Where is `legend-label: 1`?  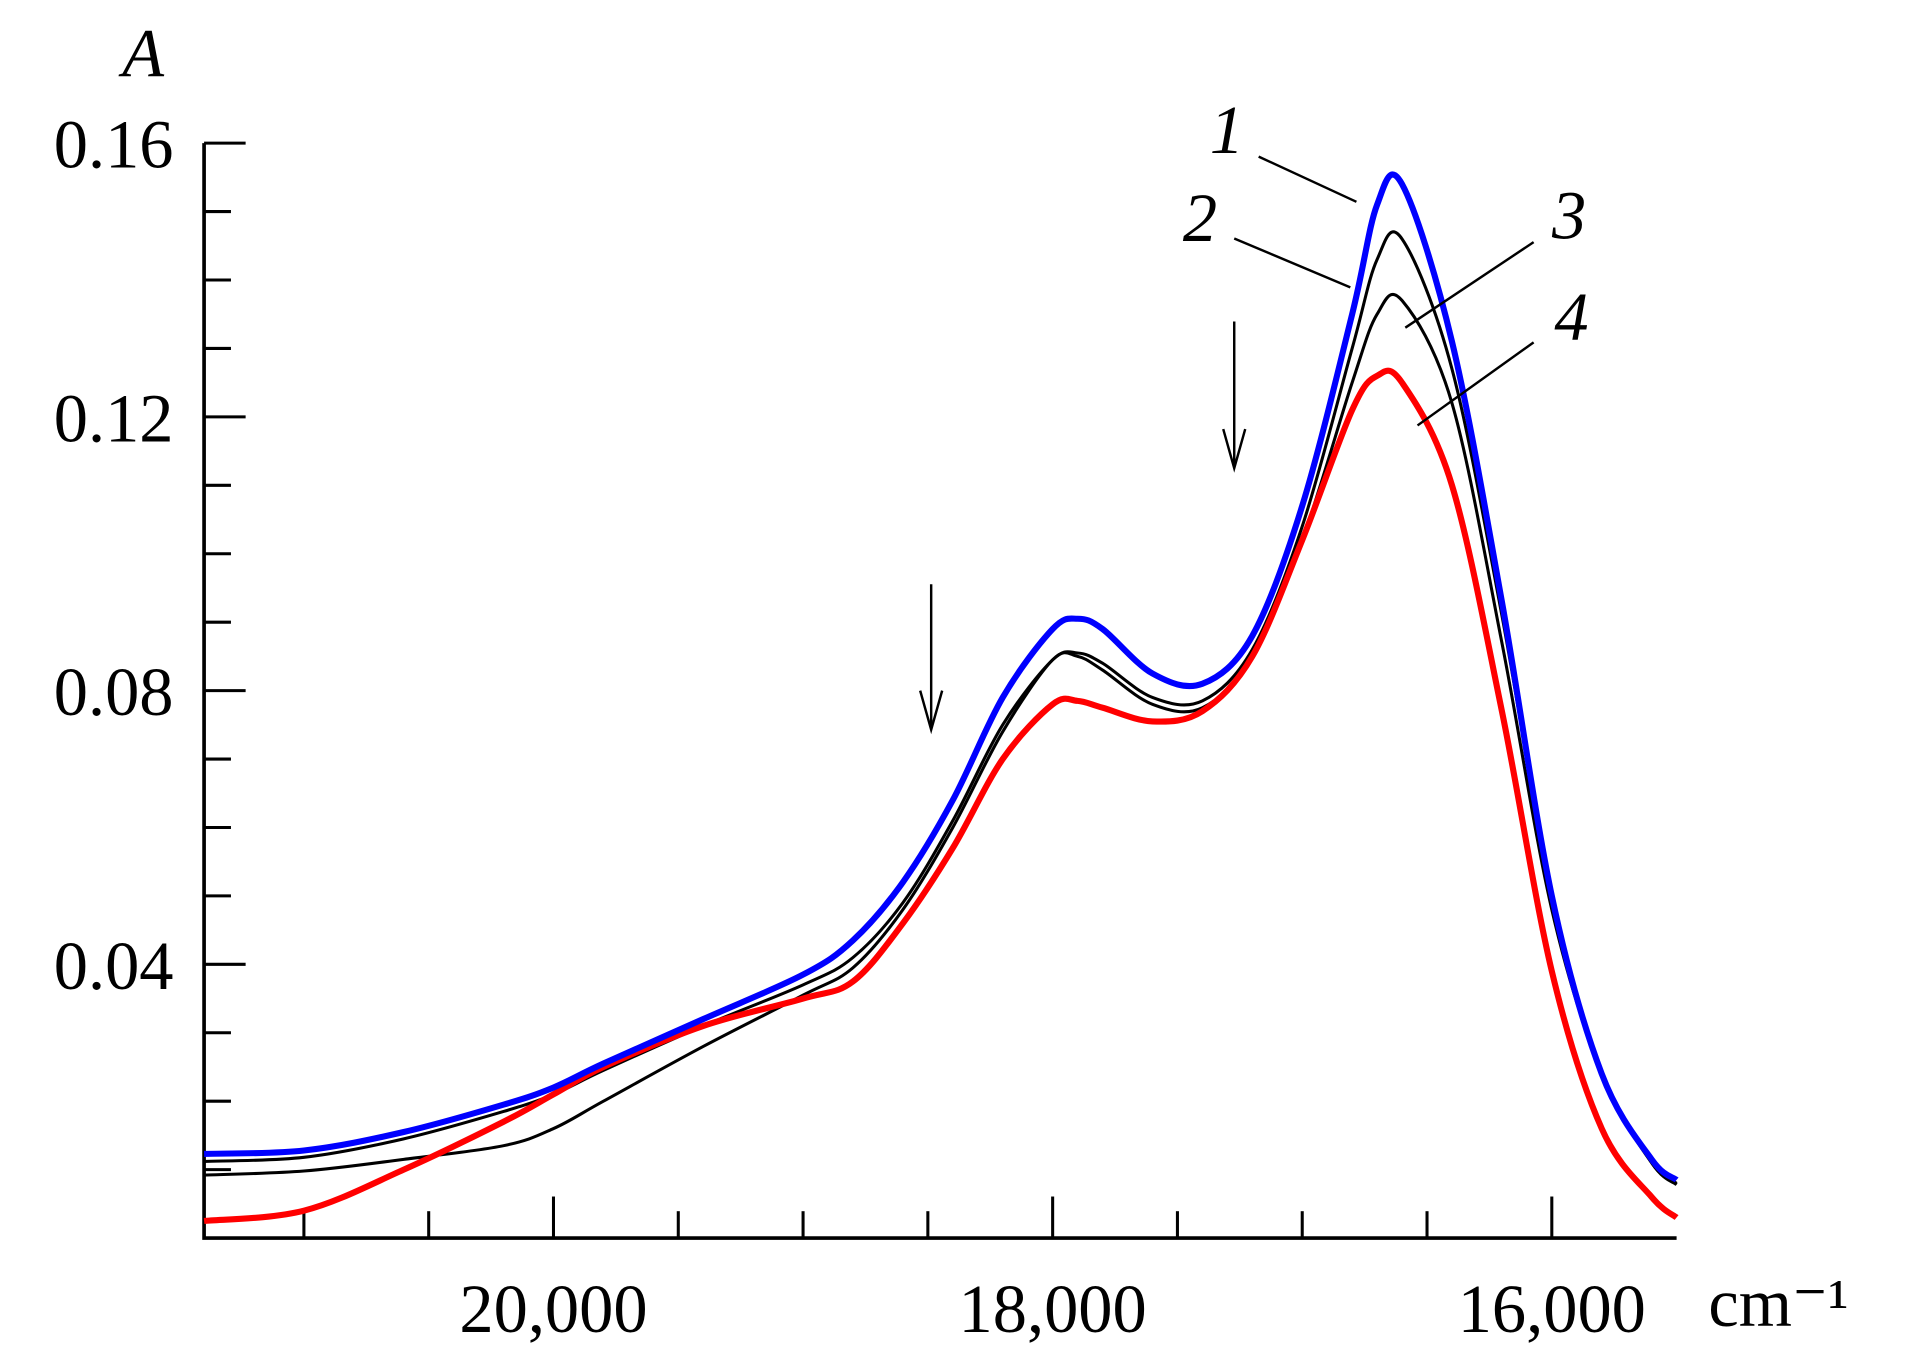
legend-label: 1 is located at coordinates (1227, 130).